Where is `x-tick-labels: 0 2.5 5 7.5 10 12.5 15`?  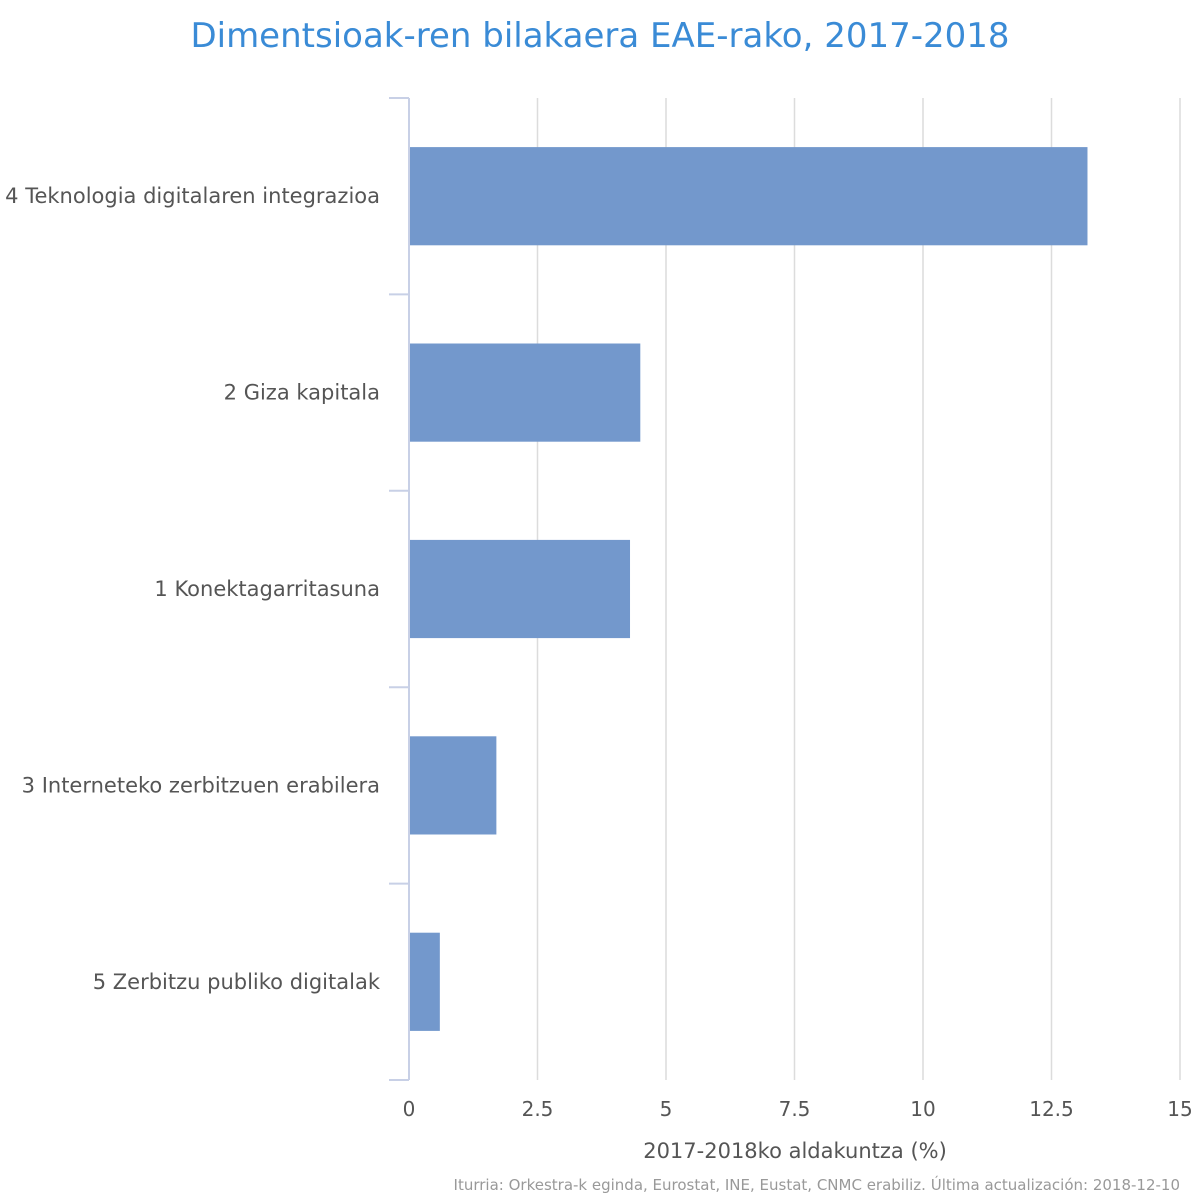
x-tick-labels: 0 2.5 5 7.5 10 12.5 15 is located at coordinates (798, 1109).